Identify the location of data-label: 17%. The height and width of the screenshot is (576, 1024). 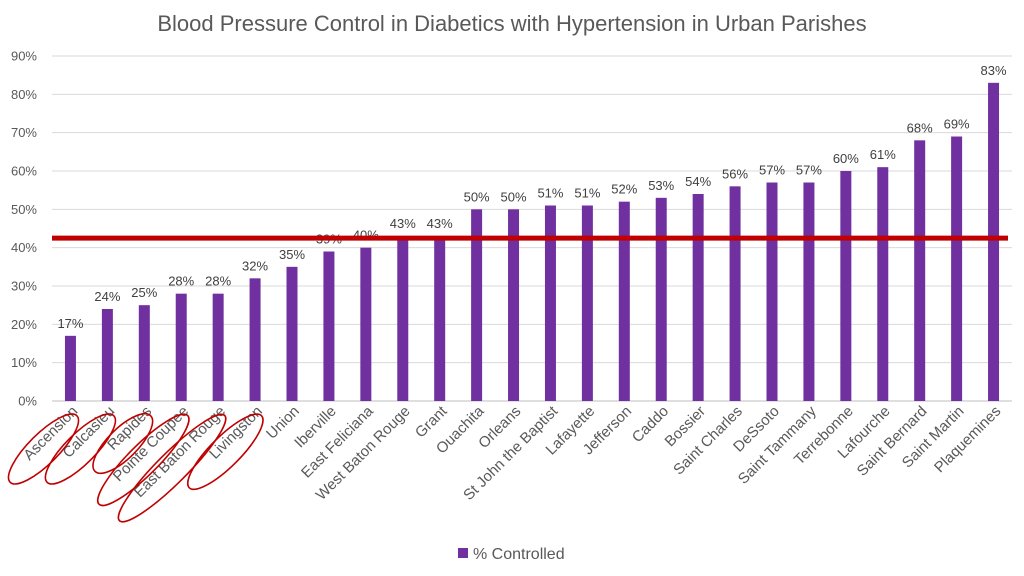
(70, 323).